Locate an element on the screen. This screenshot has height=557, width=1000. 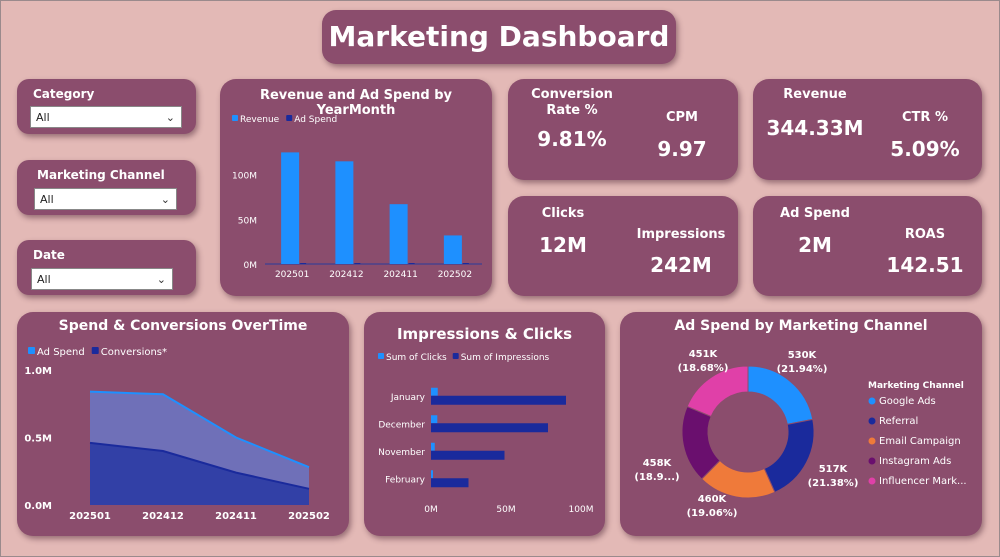
slice-pct-label: (18.68%) is located at coordinates (703, 368).